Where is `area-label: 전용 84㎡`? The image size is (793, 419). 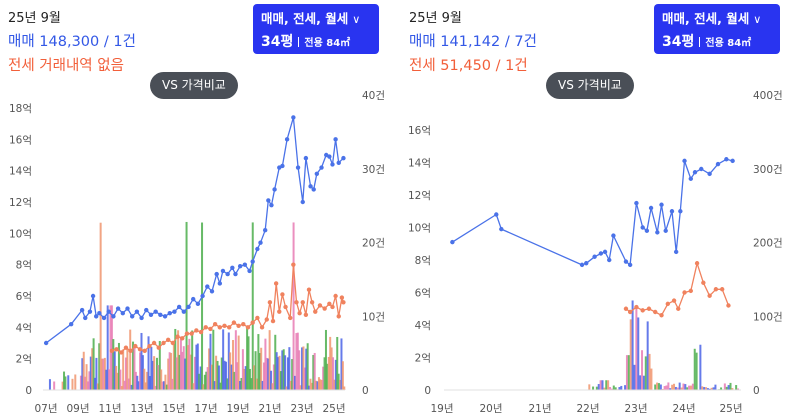 area-label: 전용 84㎡ is located at coordinates (728, 43).